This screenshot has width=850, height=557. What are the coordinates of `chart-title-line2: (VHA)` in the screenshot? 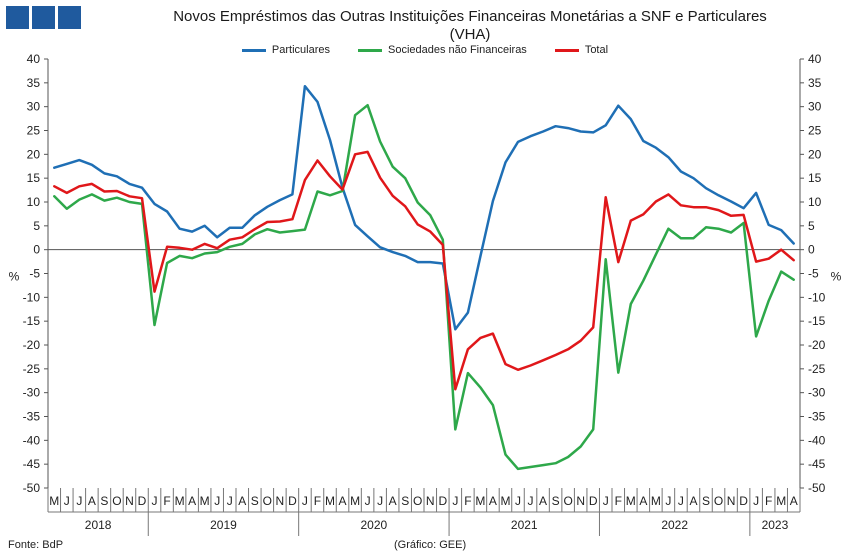 It's located at (470, 34).